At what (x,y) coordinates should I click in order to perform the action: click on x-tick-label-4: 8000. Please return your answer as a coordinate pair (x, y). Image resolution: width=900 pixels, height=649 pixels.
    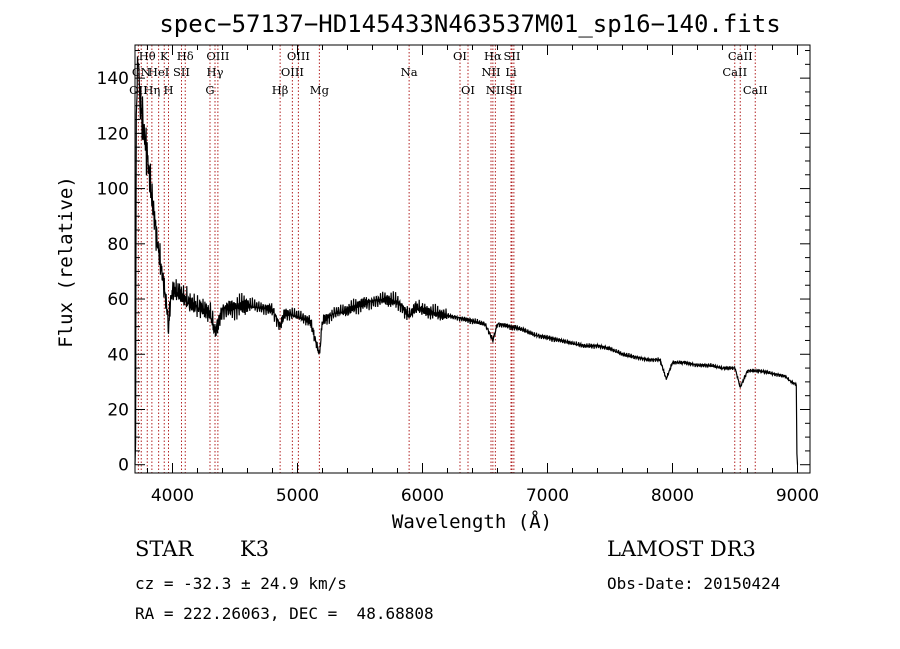
    Looking at the image, I should click on (672, 496).